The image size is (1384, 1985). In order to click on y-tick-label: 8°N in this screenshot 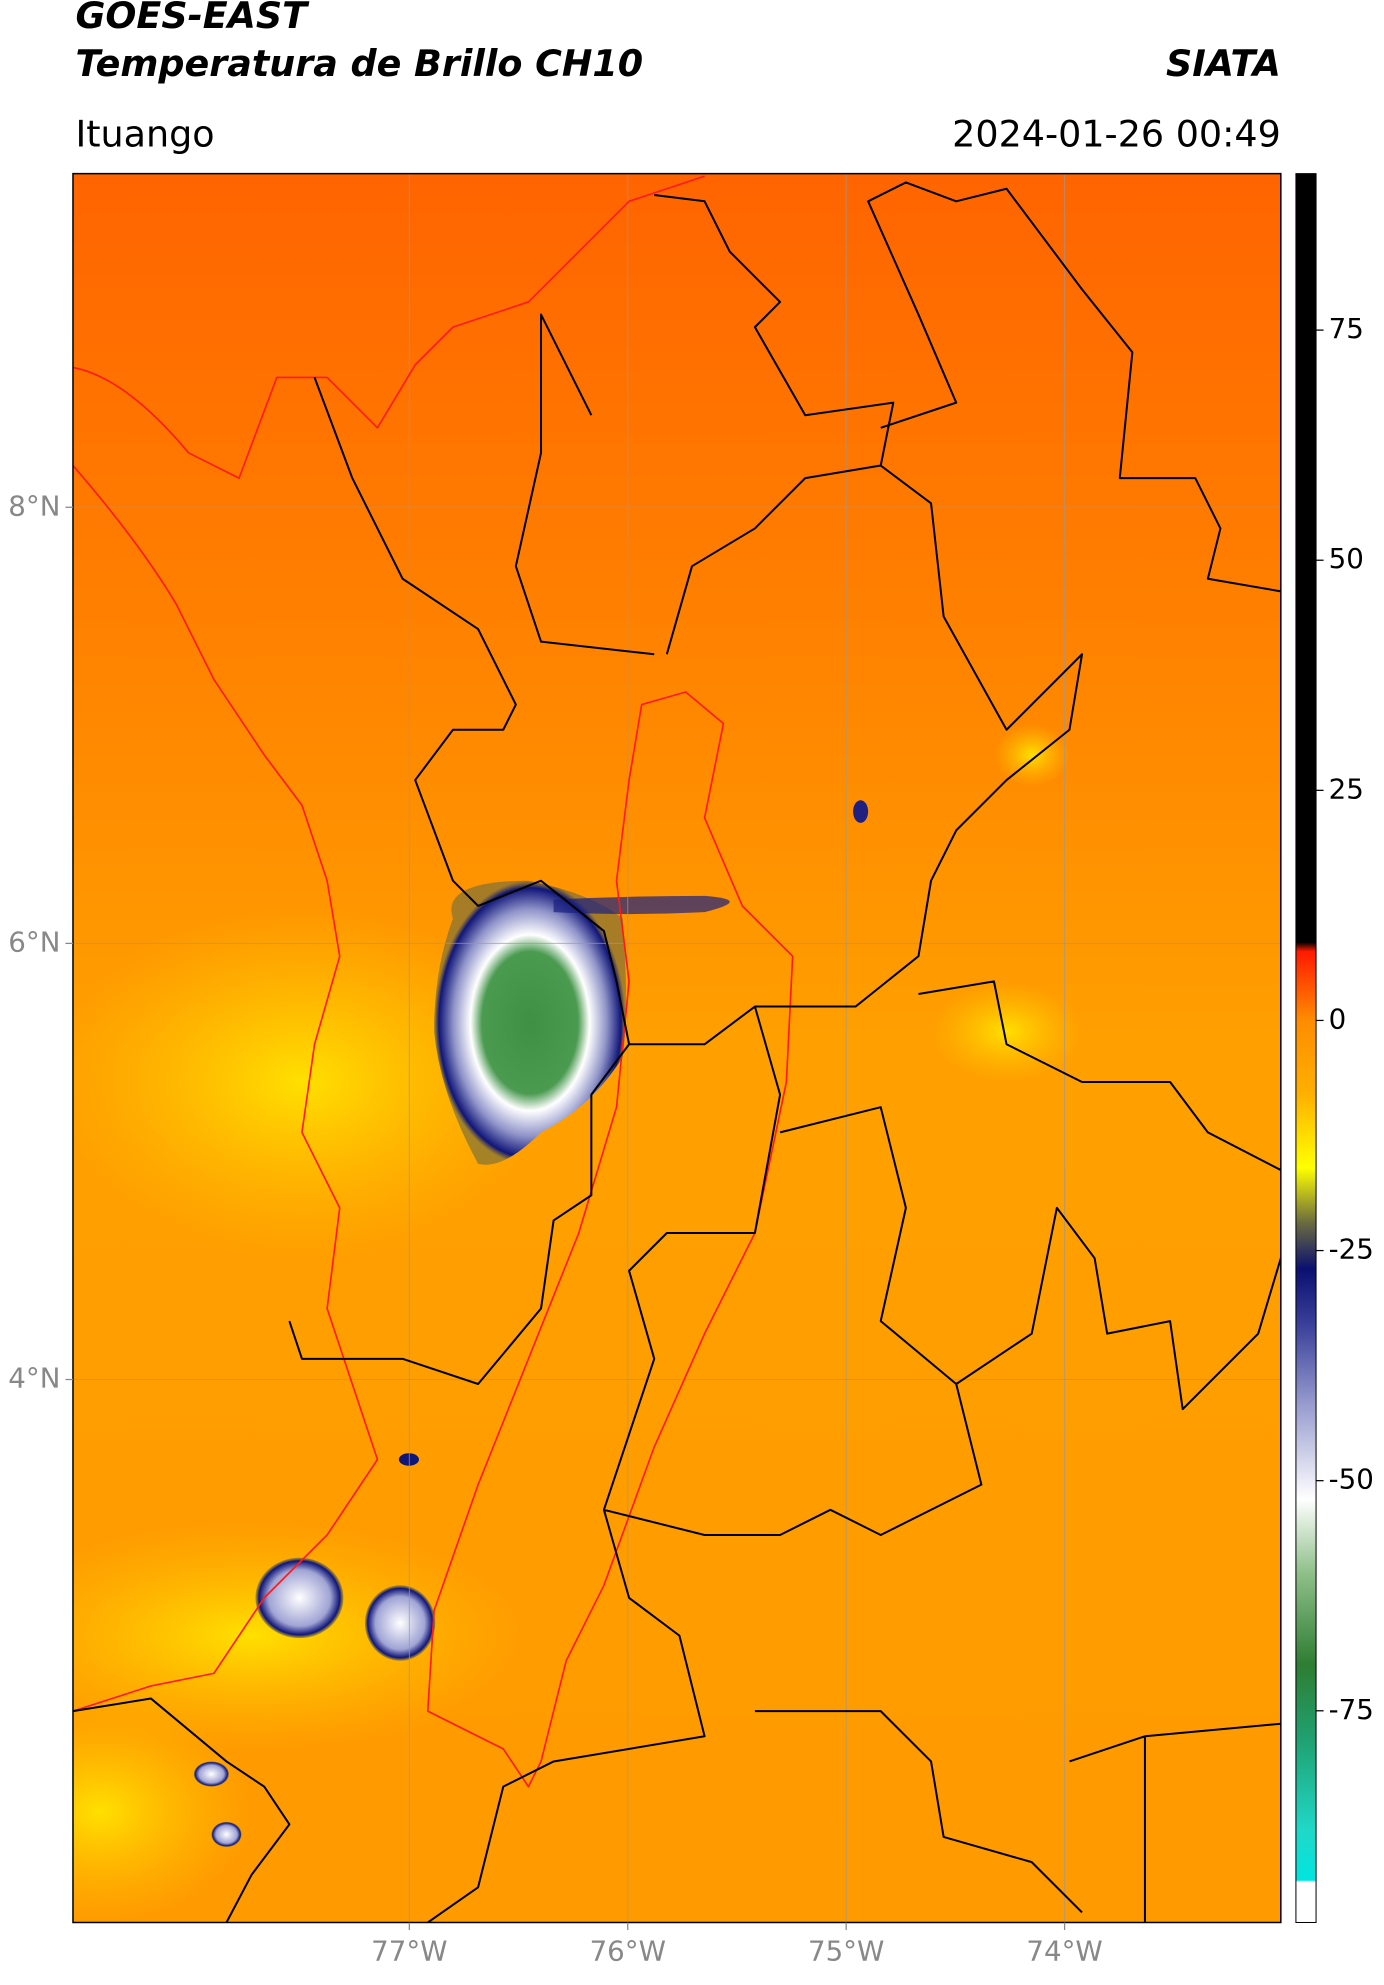, I will do `click(34, 505)`.